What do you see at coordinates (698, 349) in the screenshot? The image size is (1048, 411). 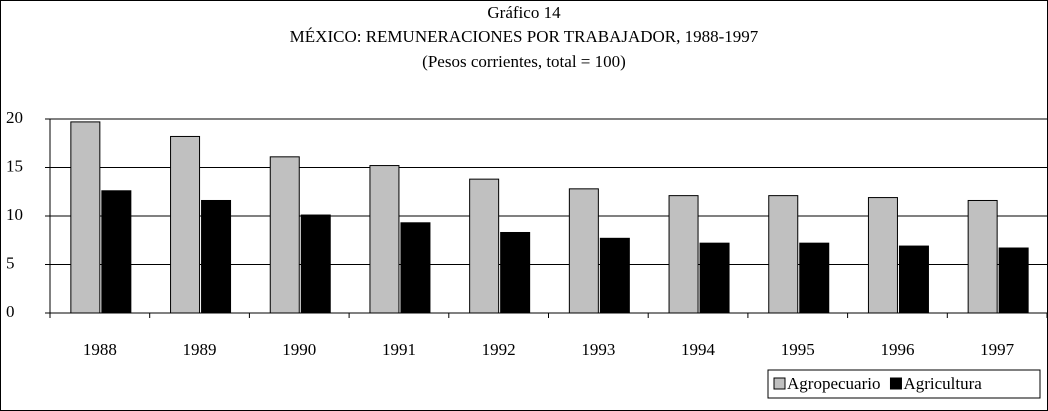 I see `x-tick-label: 1994` at bounding box center [698, 349].